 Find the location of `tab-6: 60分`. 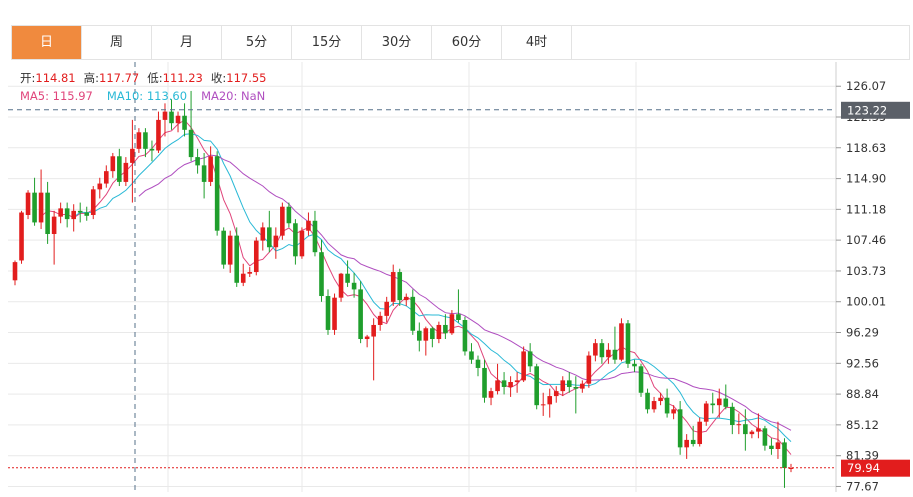

tab-6: 60分 is located at coordinates (467, 42).